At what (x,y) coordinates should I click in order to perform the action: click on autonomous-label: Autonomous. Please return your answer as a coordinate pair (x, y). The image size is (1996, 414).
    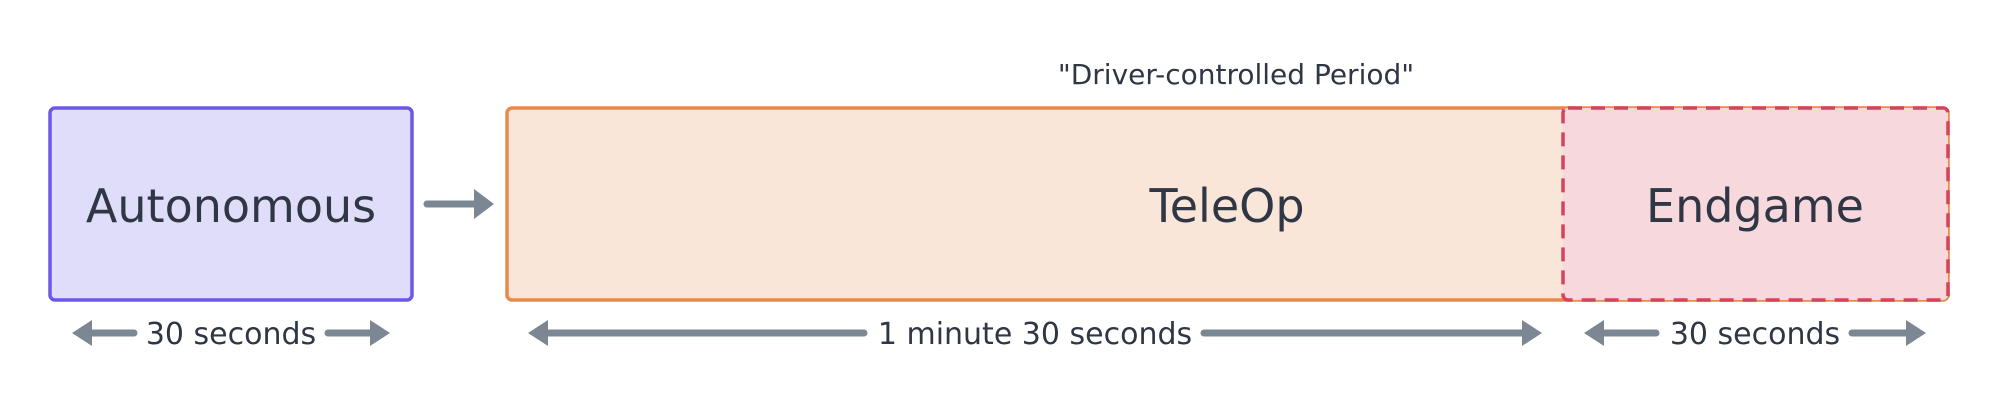
    Looking at the image, I should click on (231, 206).